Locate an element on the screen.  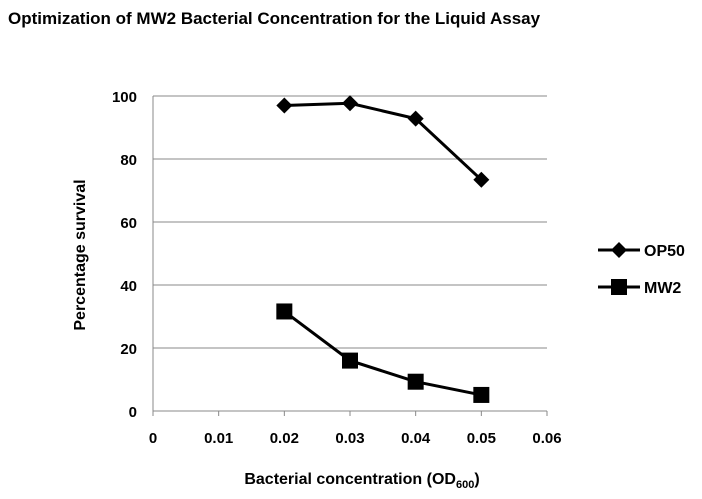
x-tick-label: 0.06 is located at coordinates (546, 438).